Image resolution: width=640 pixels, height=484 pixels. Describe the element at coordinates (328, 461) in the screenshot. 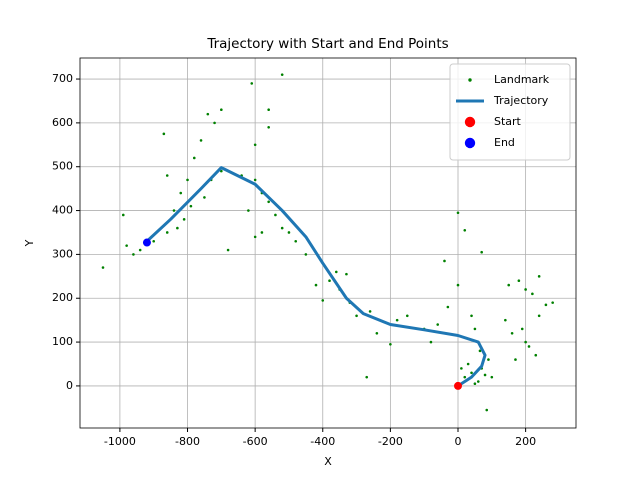

I see `x-axis-label: X` at that location.